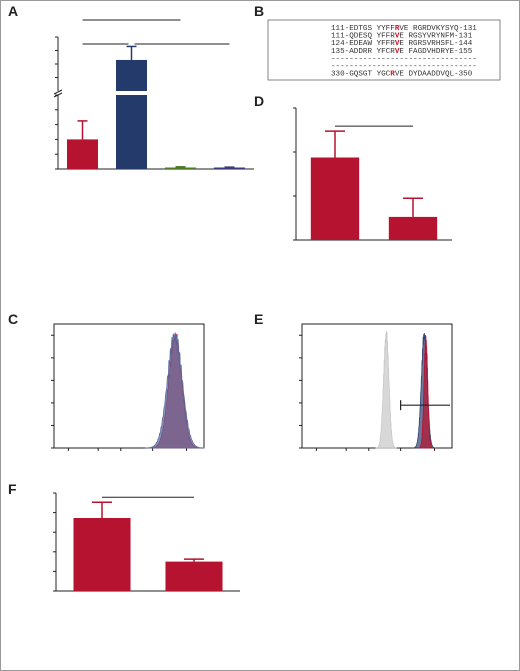 This screenshot has height=671, width=520. Describe the element at coordinates (363, 37) in the screenshot. I see `panel-b-sequence-segment: 111-QDESQ YFFR` at that location.